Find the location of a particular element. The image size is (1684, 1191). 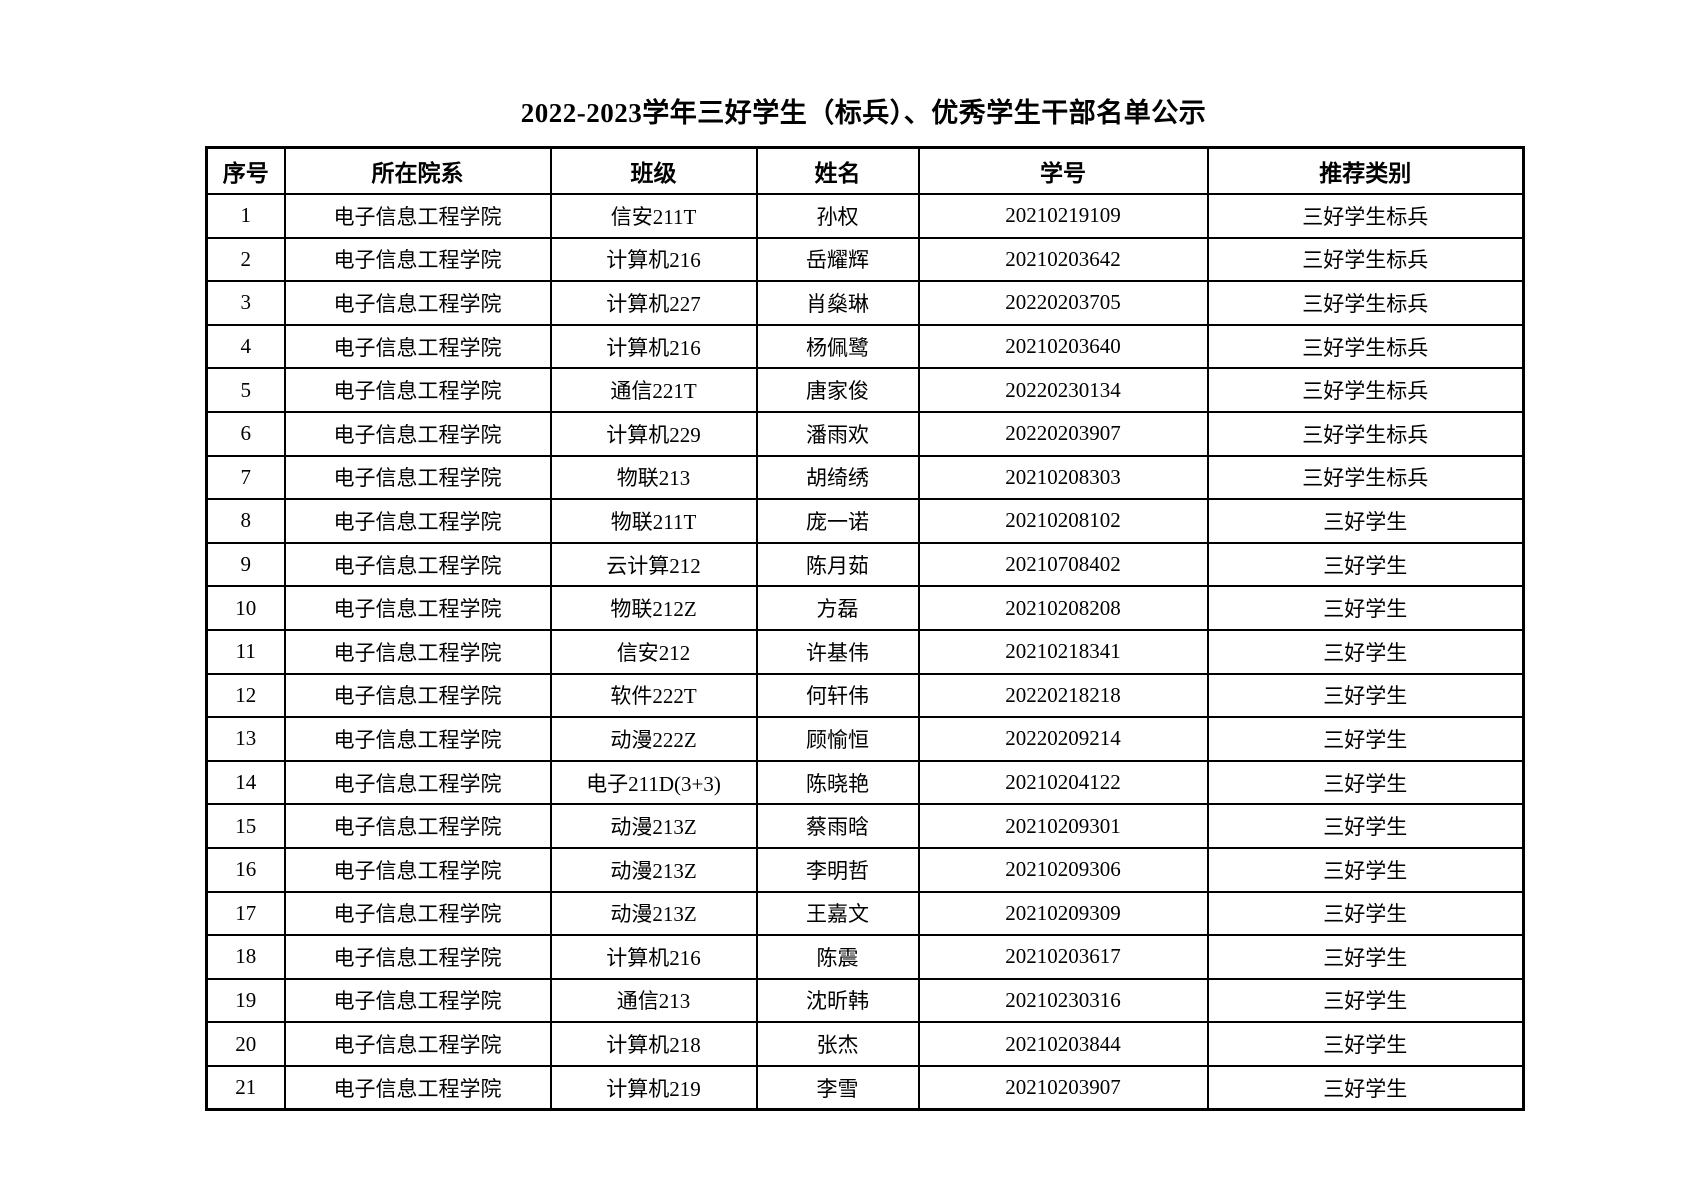

cell-student-id: 20220203907 is located at coordinates (1063, 433).